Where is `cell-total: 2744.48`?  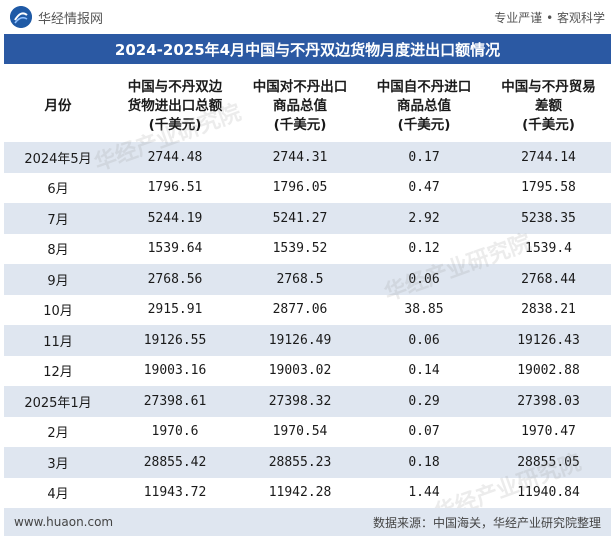
cell-total: 2744.48 is located at coordinates (175, 157).